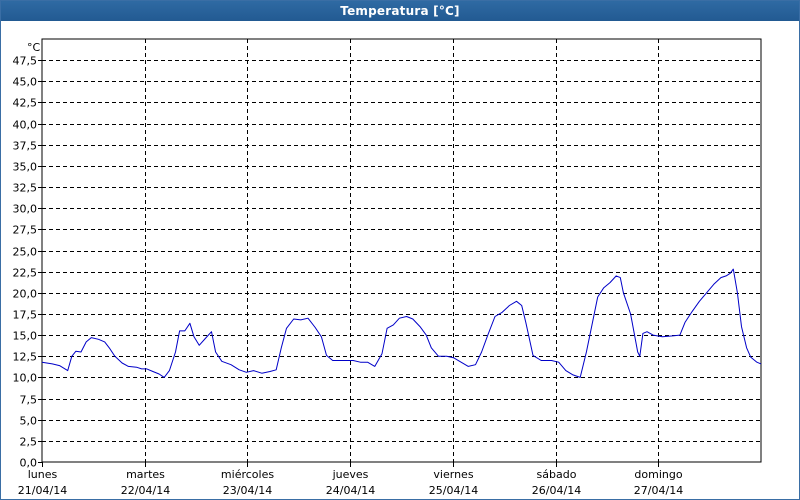  What do you see at coordinates (29, 463) in the screenshot?
I see `y-tick-label: 0,0` at bounding box center [29, 463].